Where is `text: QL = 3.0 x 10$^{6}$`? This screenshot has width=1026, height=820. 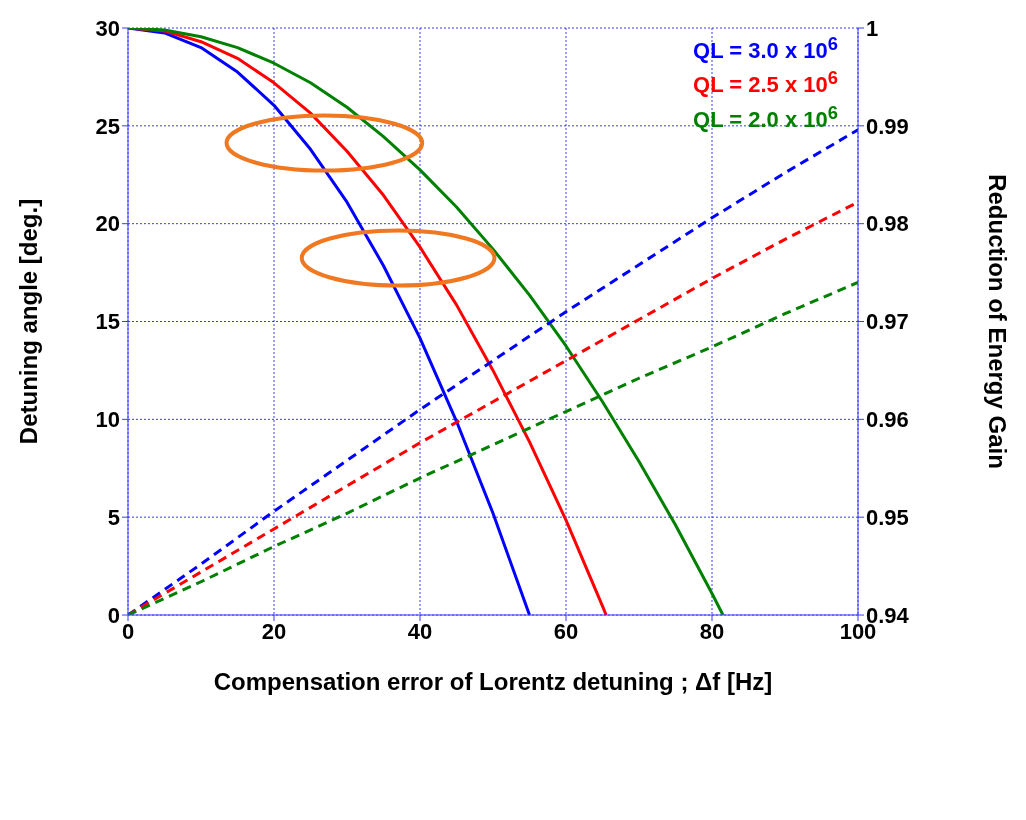
text: QL = 3.0 x 10$^{6}$ is located at coordinates (765, 48).